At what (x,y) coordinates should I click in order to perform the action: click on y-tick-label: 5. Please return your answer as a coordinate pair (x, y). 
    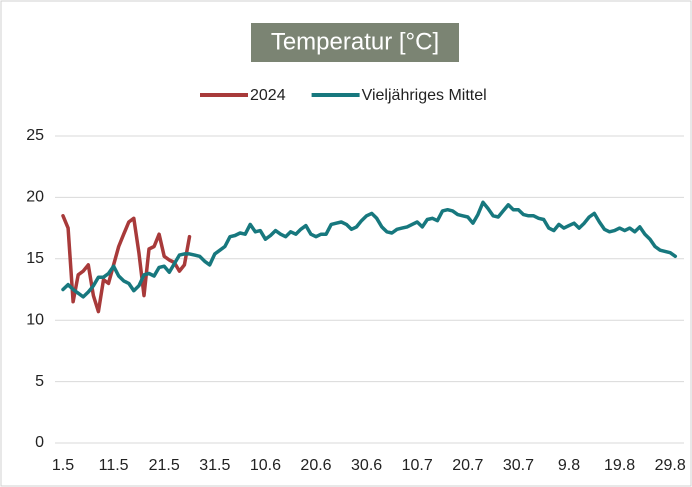
    Looking at the image, I should click on (39, 381).